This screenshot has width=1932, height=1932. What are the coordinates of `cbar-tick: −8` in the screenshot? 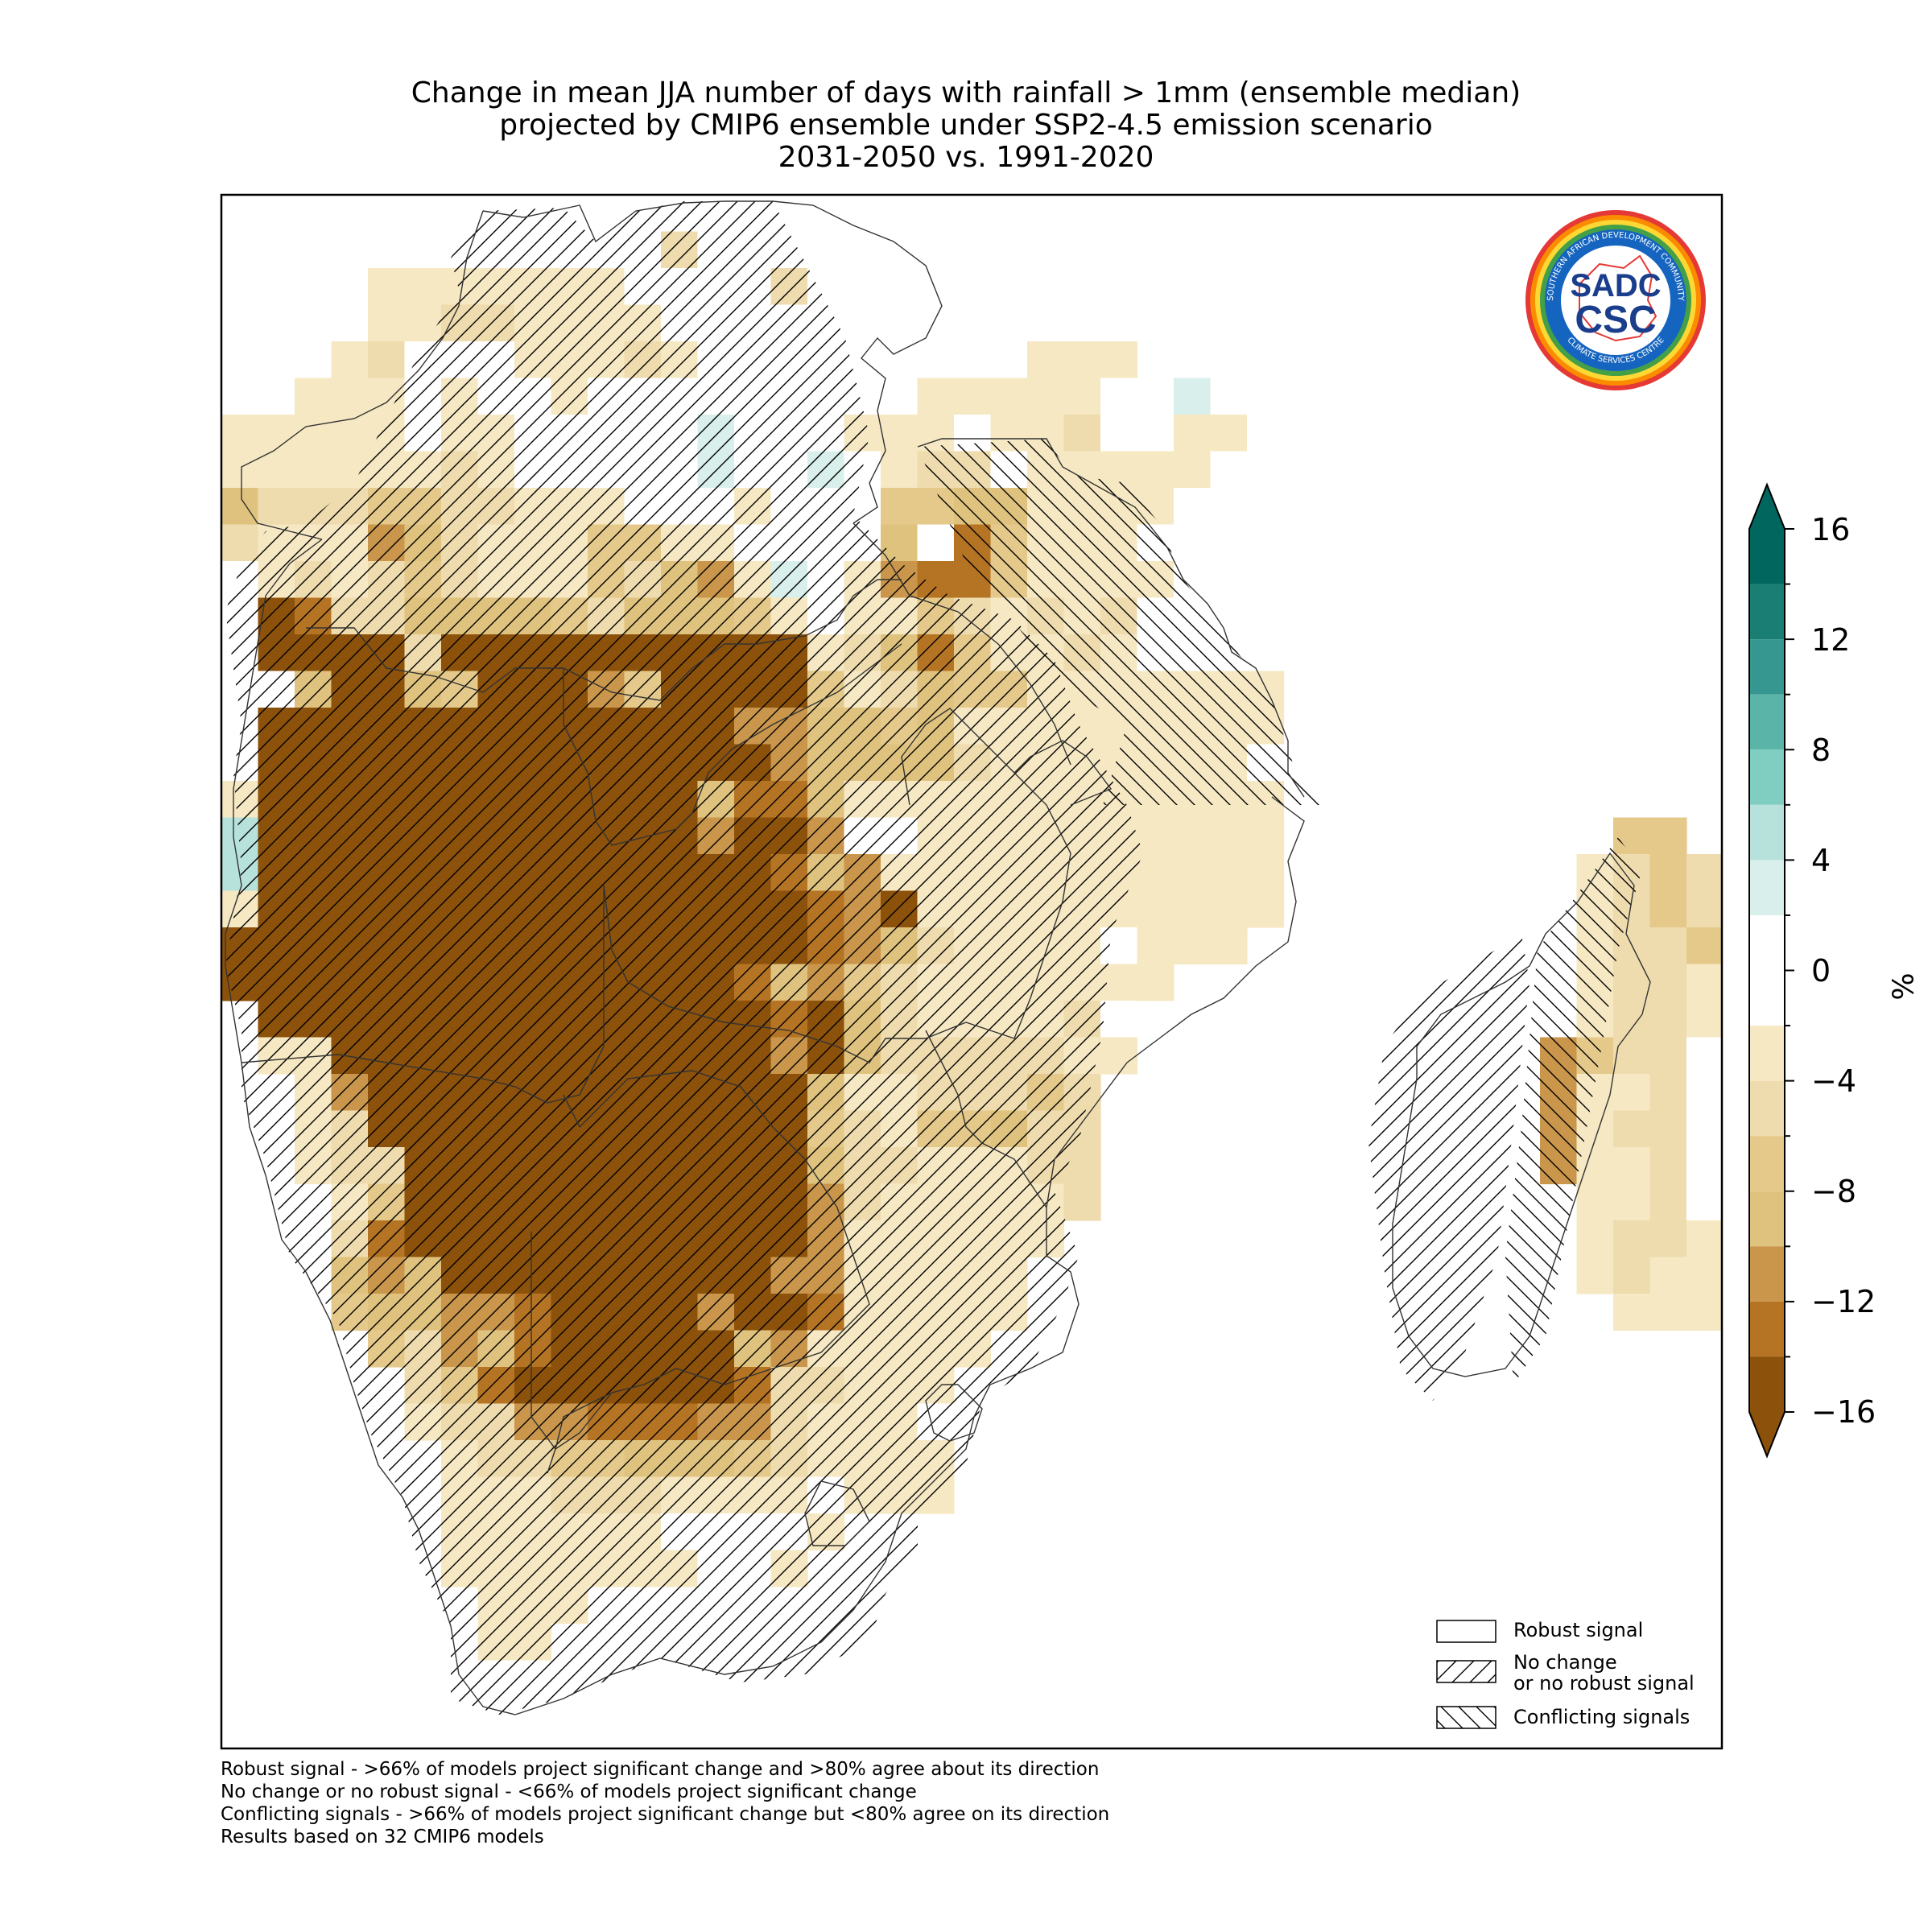 It's located at (1834, 1191).